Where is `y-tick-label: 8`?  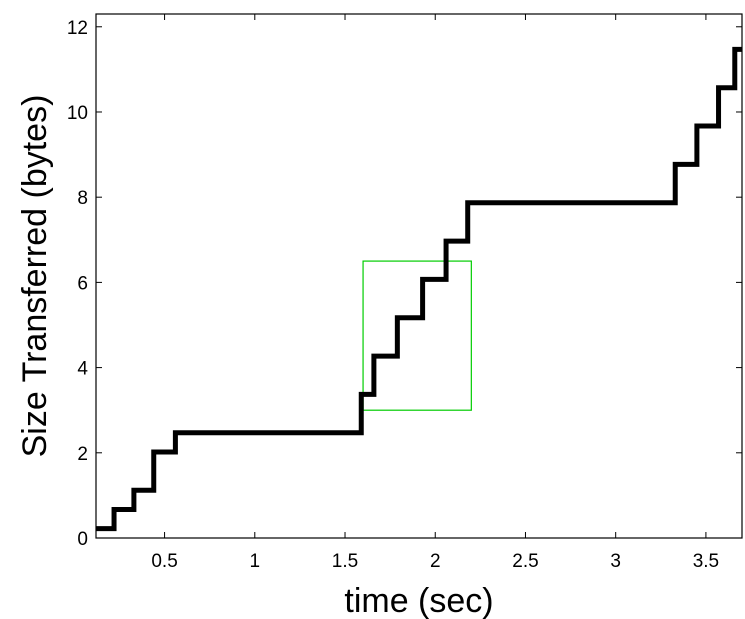 y-tick-label: 8 is located at coordinates (82, 198).